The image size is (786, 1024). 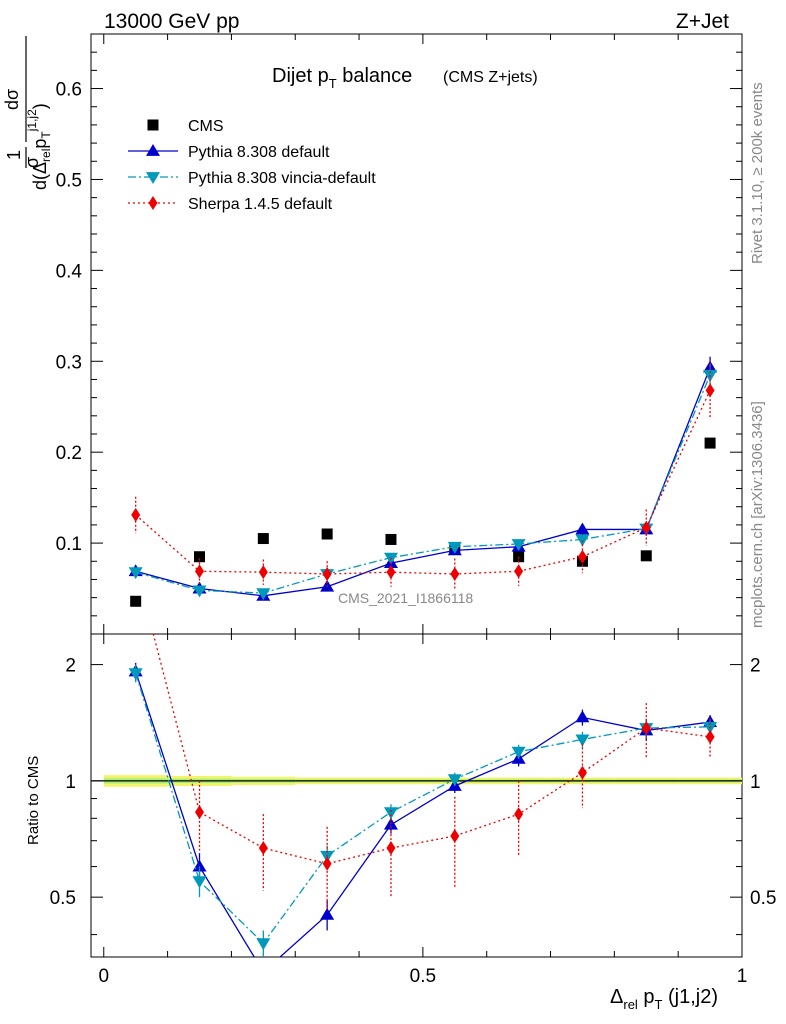 I want to click on cms-legend-marker, so click(x=153, y=125).